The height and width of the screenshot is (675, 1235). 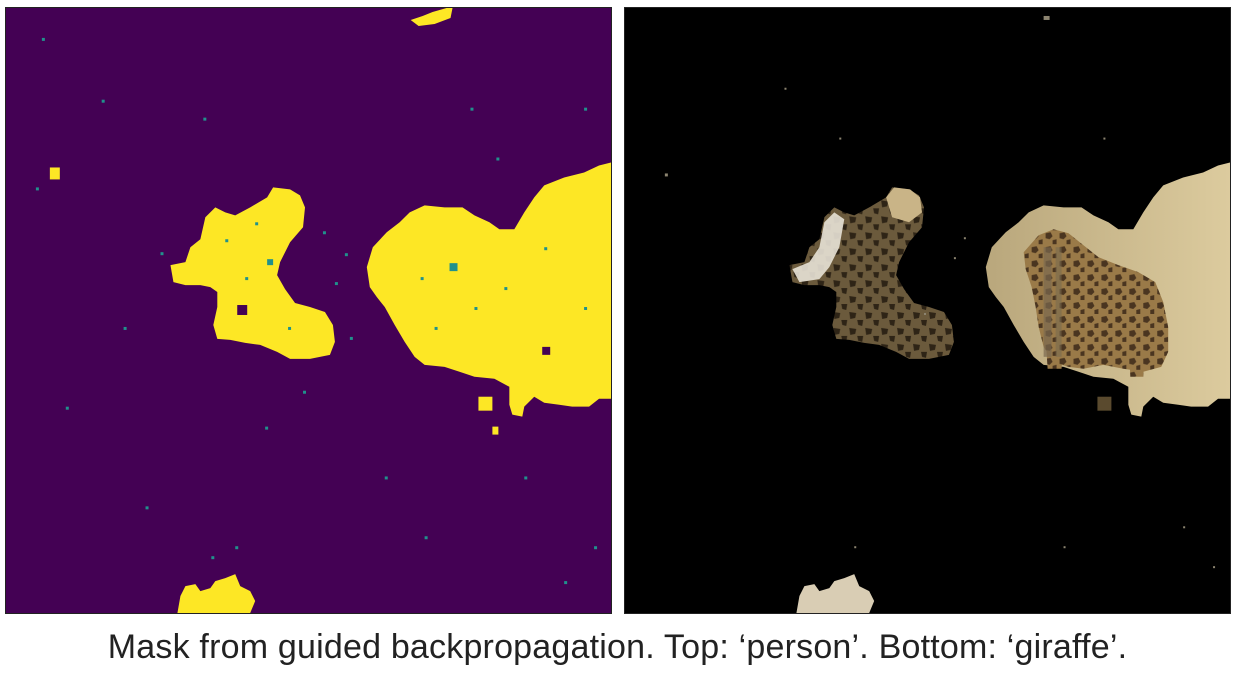 What do you see at coordinates (431, 17) in the screenshot?
I see `mask-region-top` at bounding box center [431, 17].